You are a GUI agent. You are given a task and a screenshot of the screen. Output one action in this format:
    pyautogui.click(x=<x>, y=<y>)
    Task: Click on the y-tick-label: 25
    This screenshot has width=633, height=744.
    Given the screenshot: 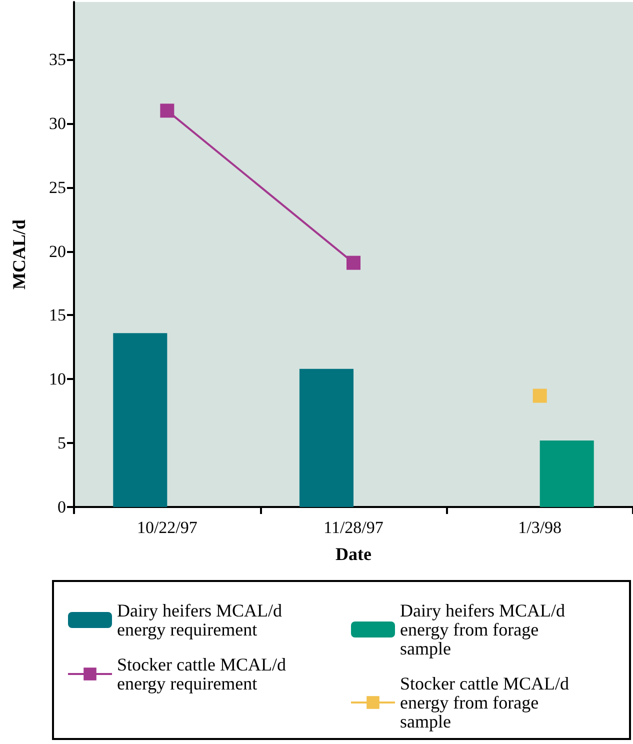 What is the action you would take?
    pyautogui.click(x=57, y=187)
    